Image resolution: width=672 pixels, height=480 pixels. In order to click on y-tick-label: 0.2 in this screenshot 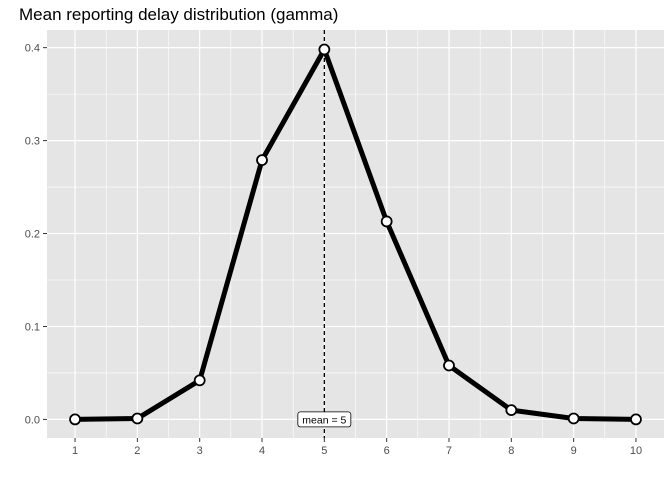, I will do `click(32, 235)`.